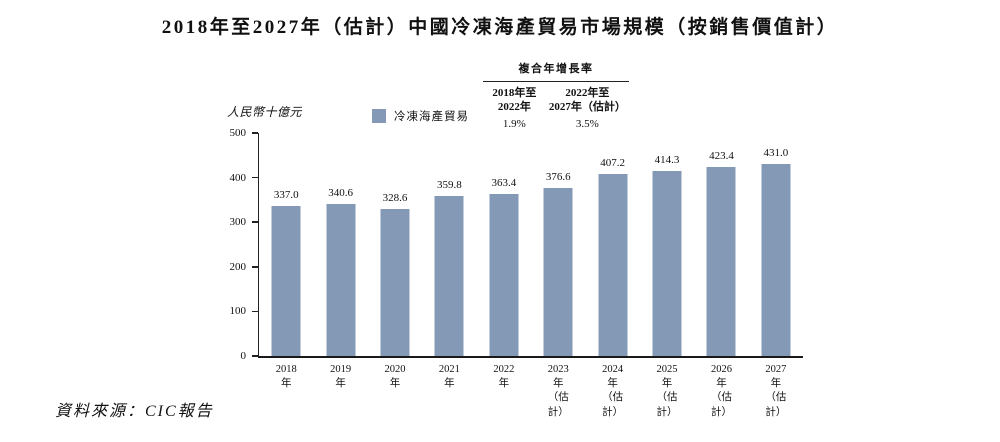 The image size is (1000, 442). I want to click on y-tick-label: 500, so click(238, 133).